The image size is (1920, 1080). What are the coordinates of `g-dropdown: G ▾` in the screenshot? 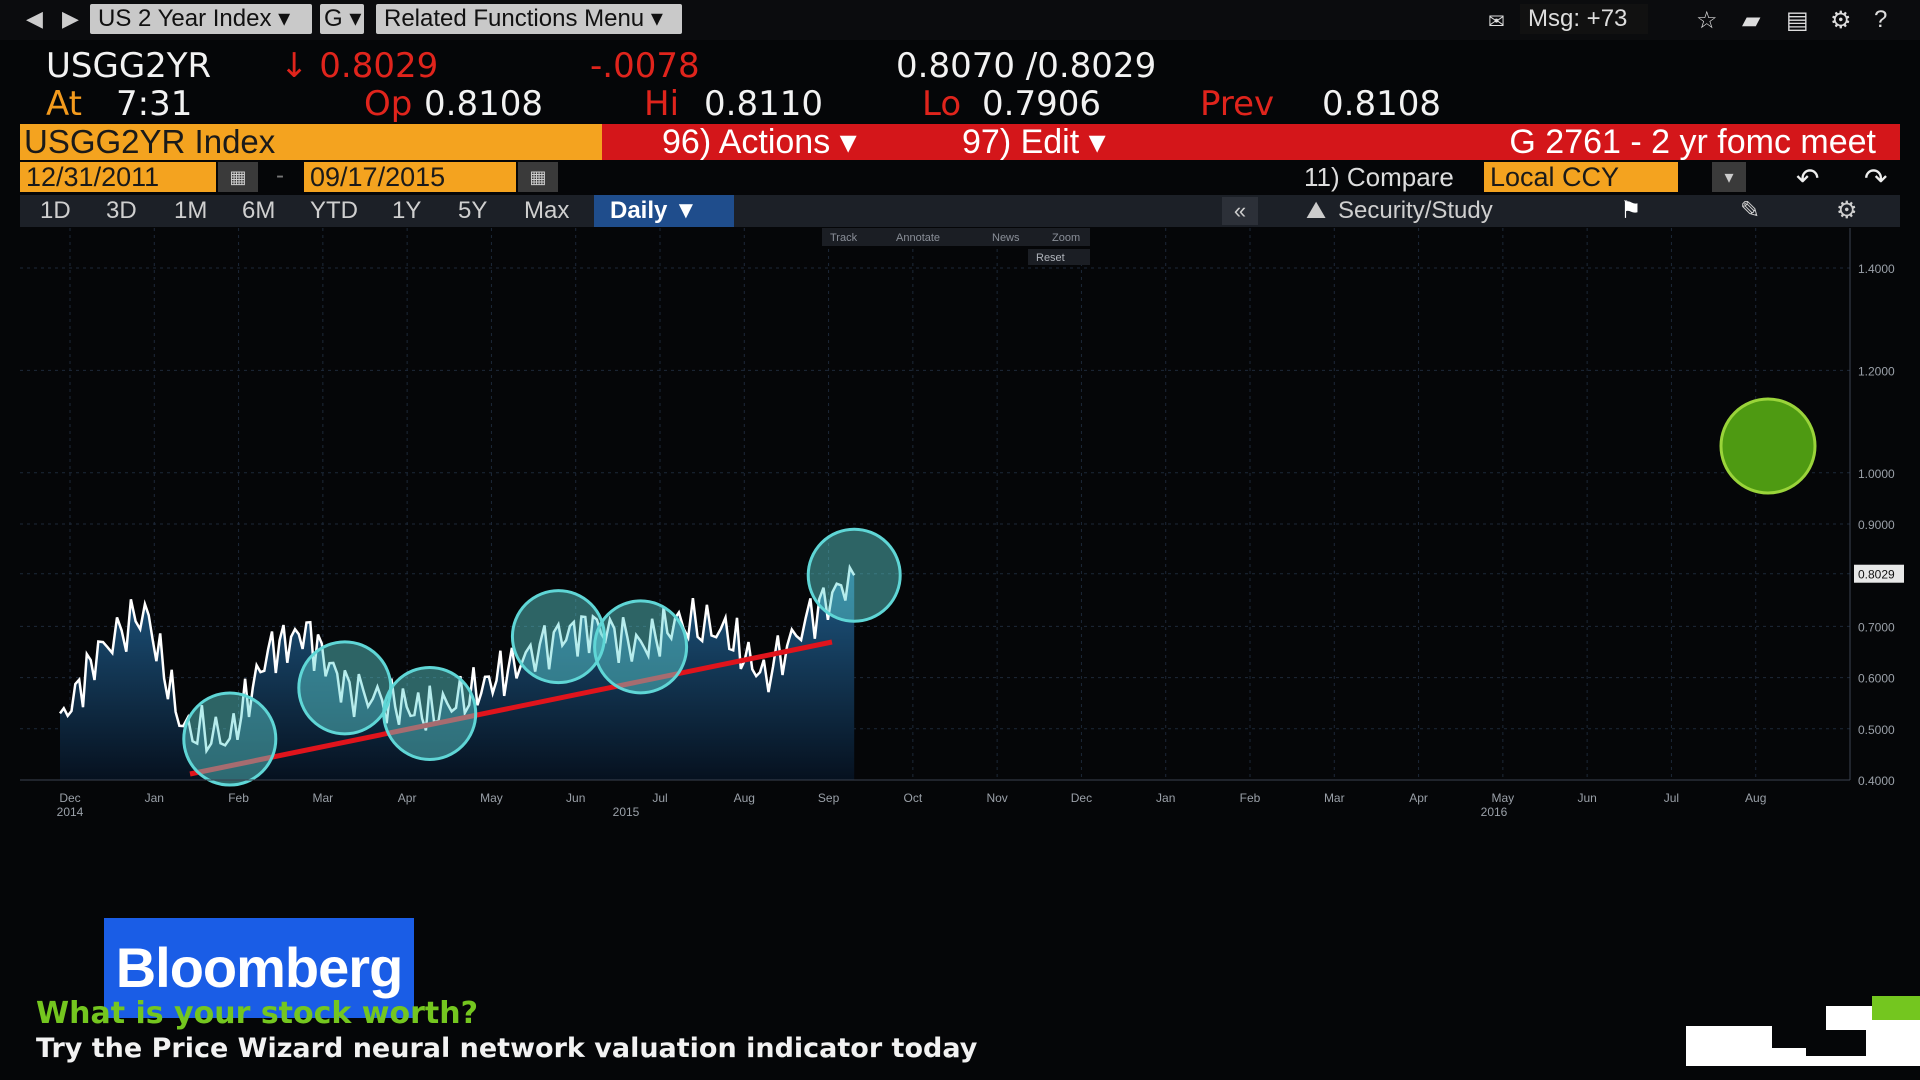 It's located at (342, 19).